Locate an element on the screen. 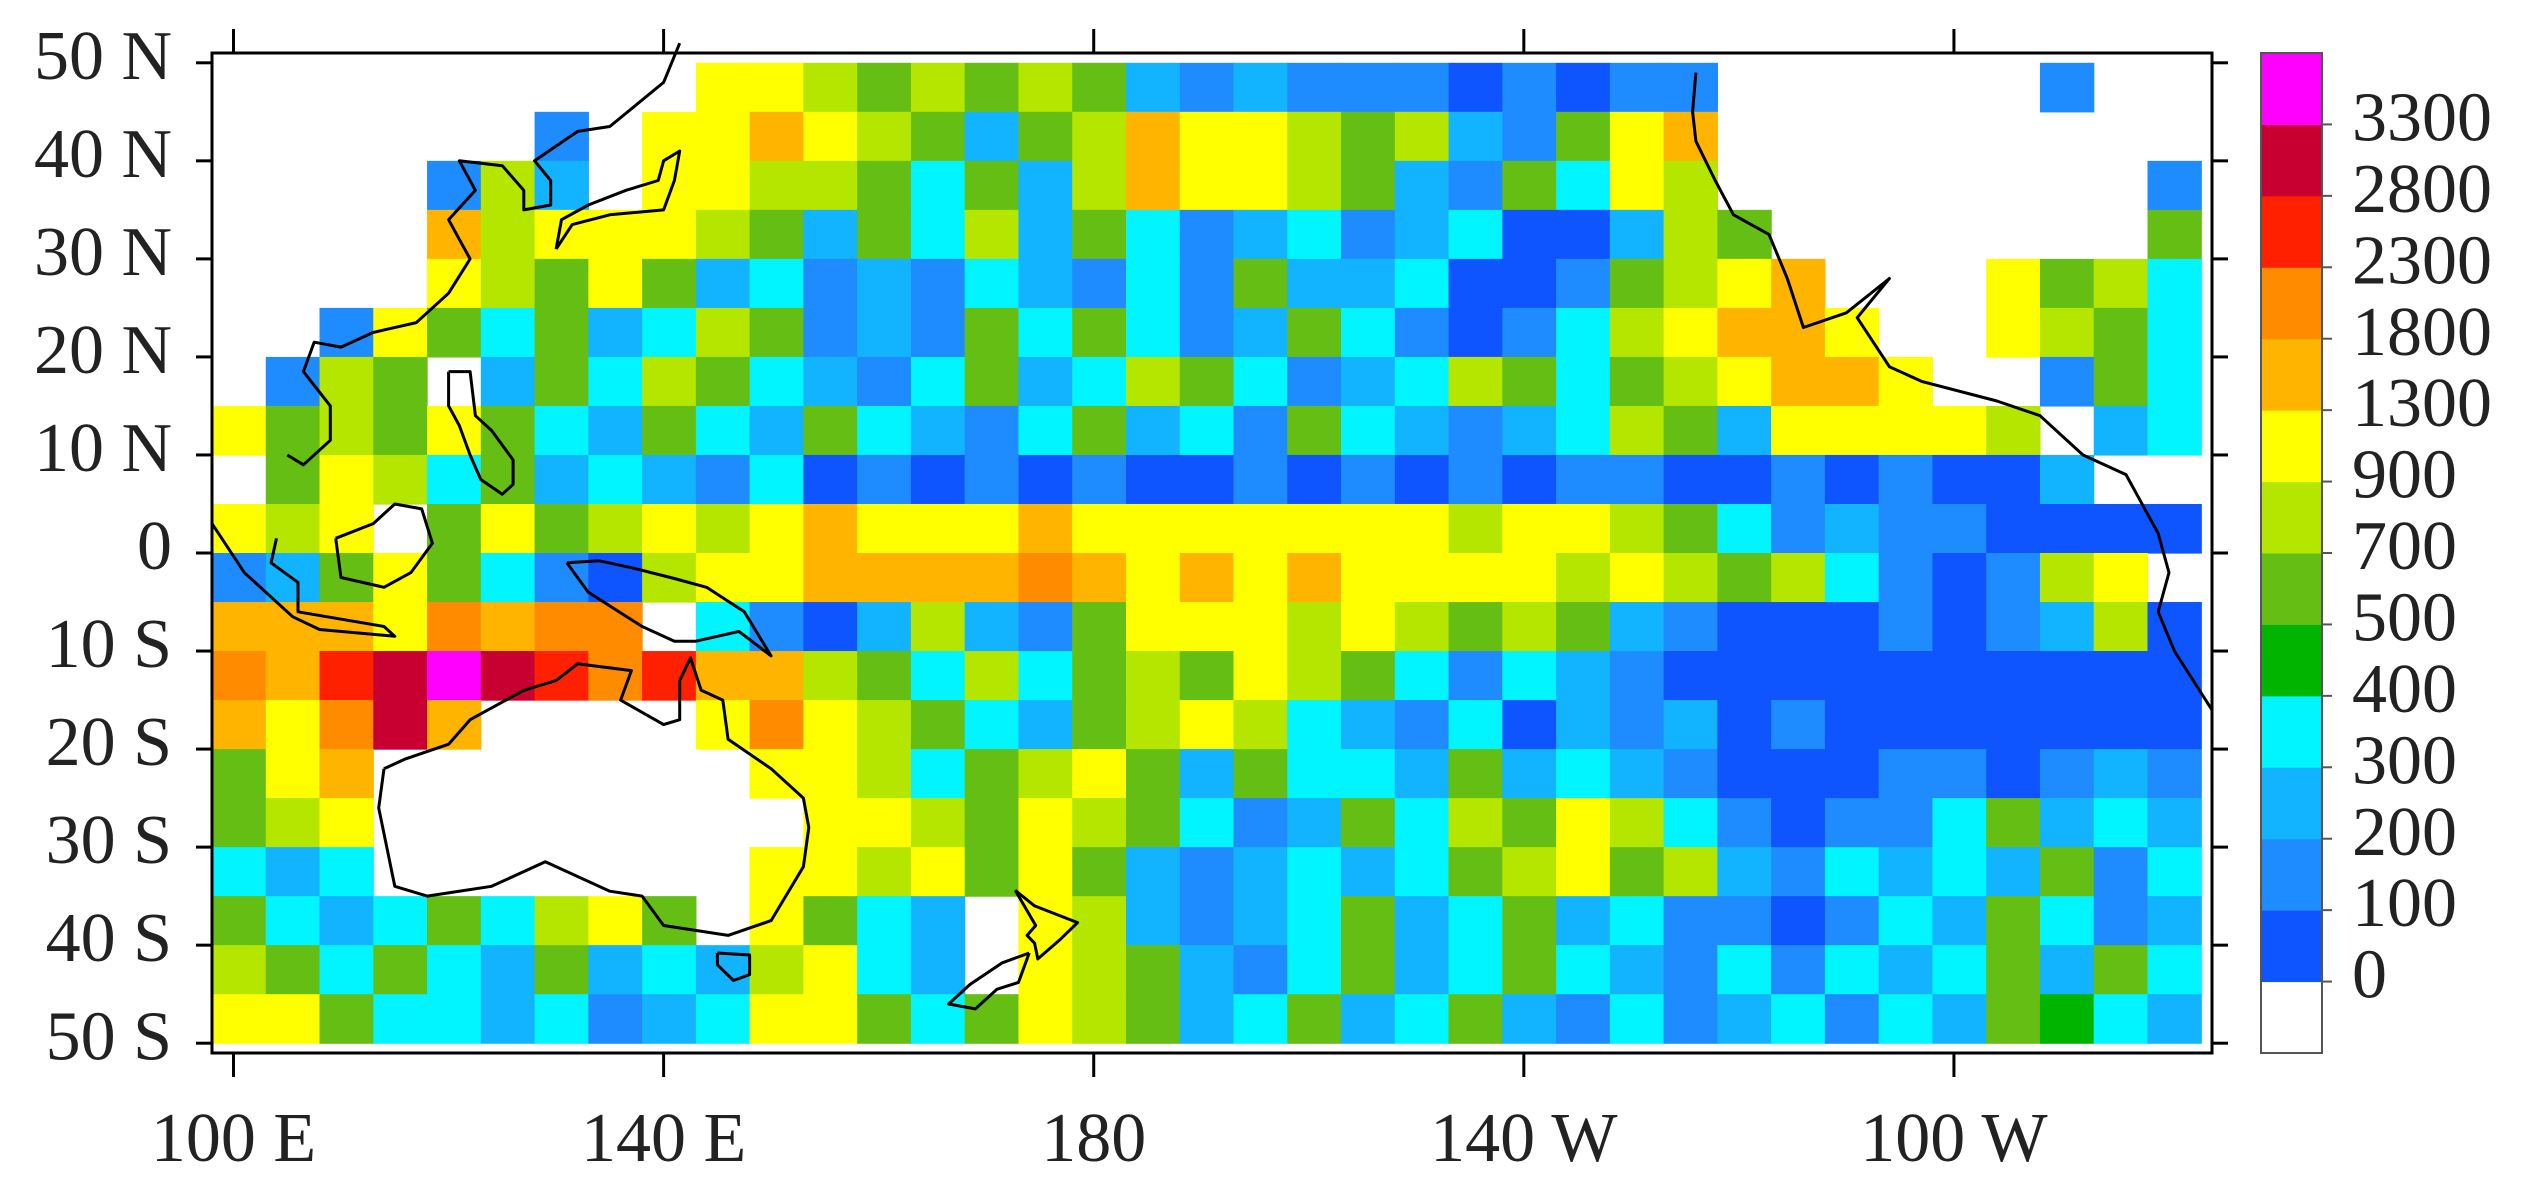  y-tick-label: 0 is located at coordinates (154, 546).